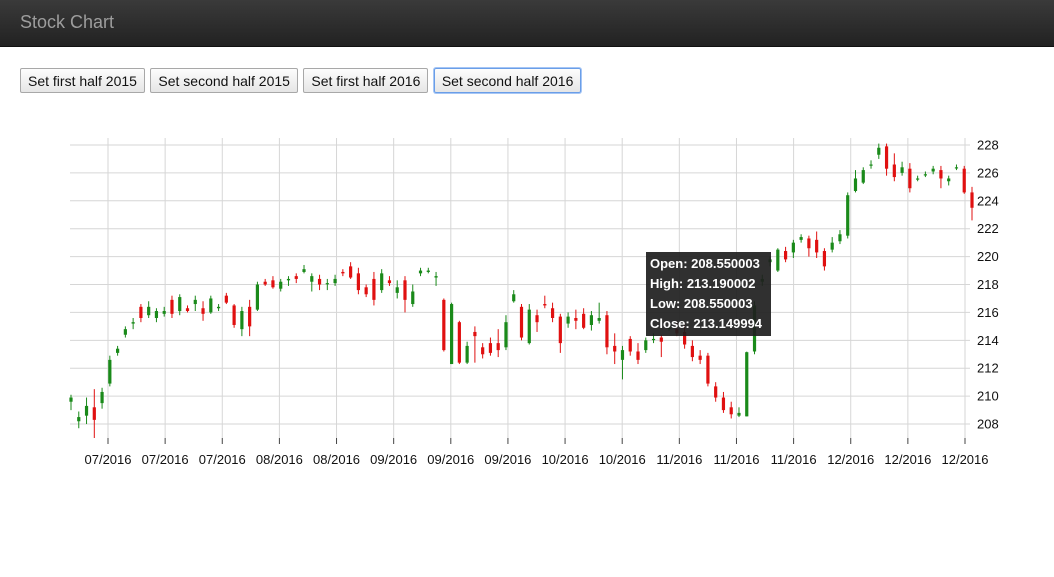 Image resolution: width=1054 pixels, height=577 pixels. I want to click on set-first-half-2016-button: Set first half 2016, so click(366, 80).